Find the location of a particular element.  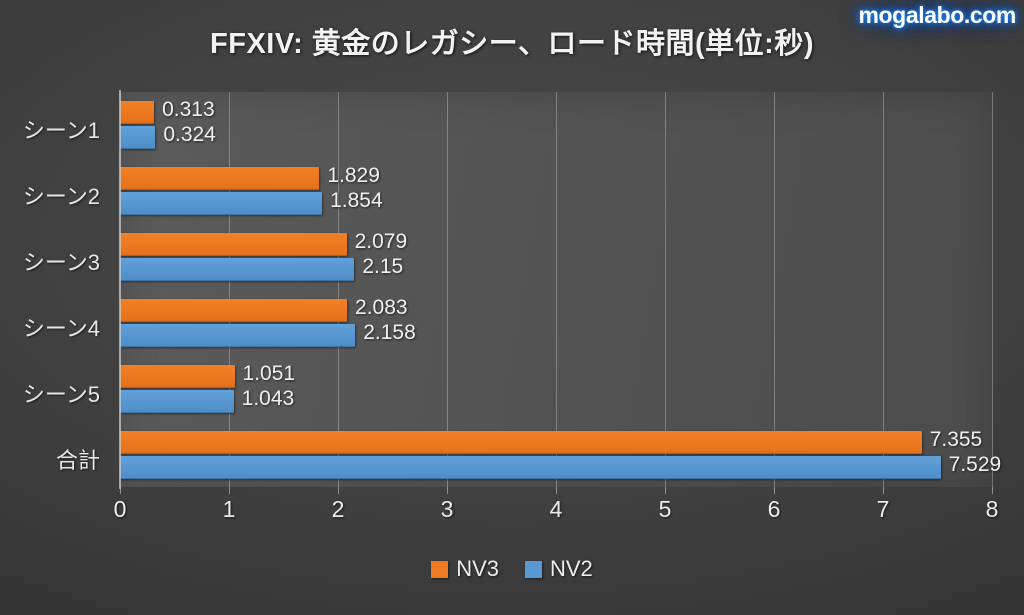

bar-value-label: 1.043 is located at coordinates (268, 398).